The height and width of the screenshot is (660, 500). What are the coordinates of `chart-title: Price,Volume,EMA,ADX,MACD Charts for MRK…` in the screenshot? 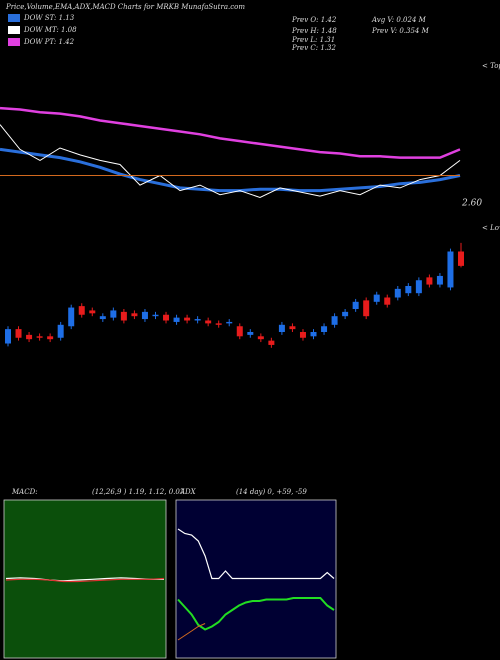 It's located at (125, 7).